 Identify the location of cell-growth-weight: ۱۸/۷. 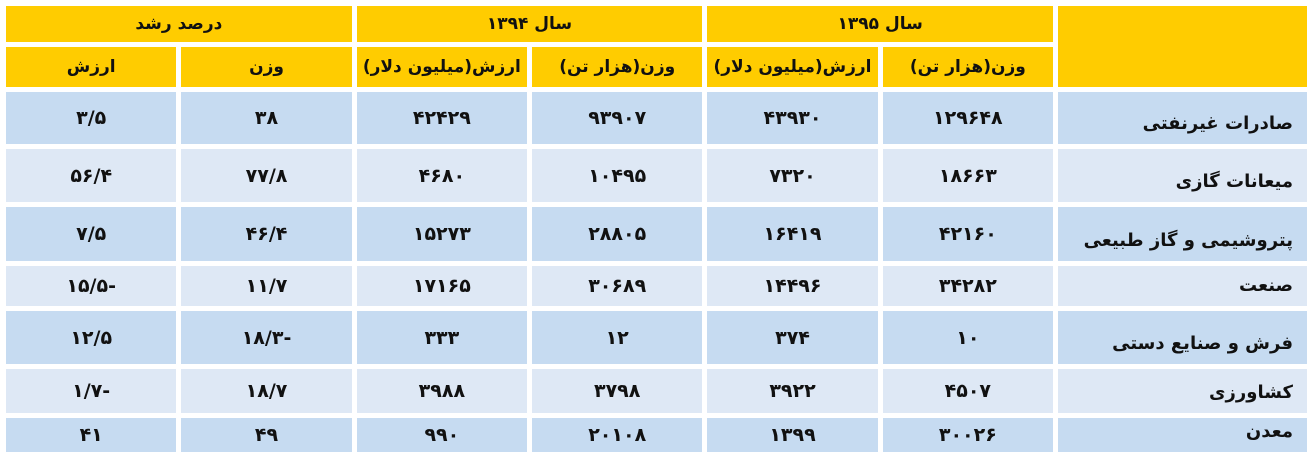
(266, 391).